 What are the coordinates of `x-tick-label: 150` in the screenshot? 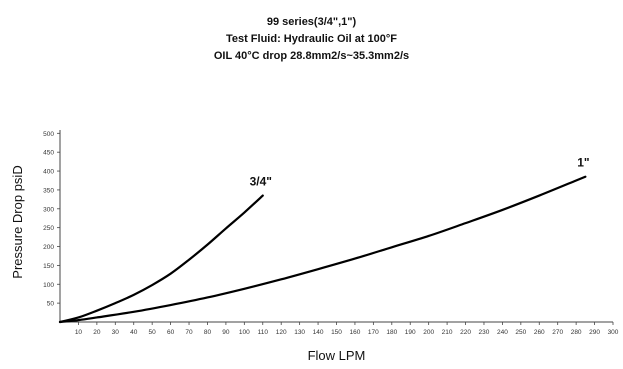 It's located at (336, 332).